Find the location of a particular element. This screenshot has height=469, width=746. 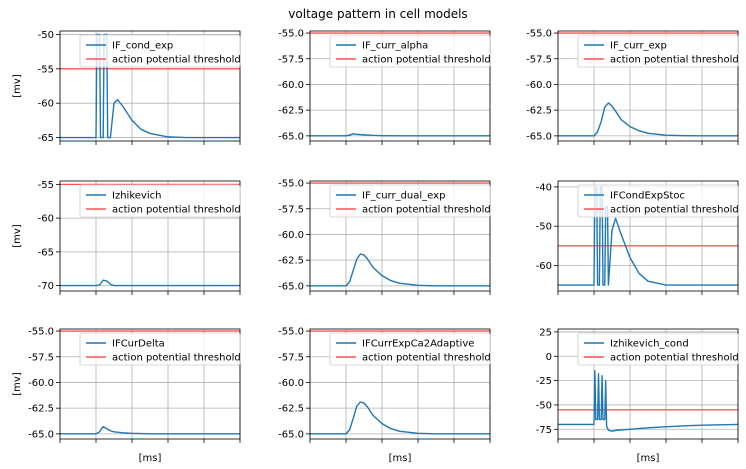

legend-label-trace: Izhikevich_cond is located at coordinates (649, 344).